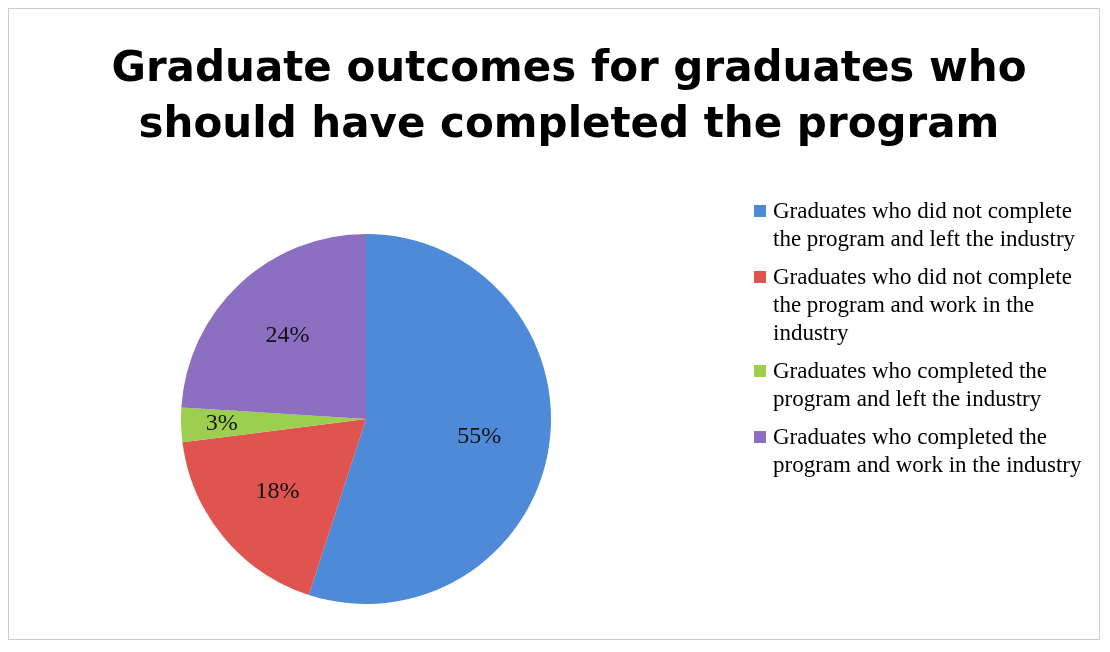 This screenshot has height=652, width=1110. I want to click on data-label: 24%, so click(287, 333).